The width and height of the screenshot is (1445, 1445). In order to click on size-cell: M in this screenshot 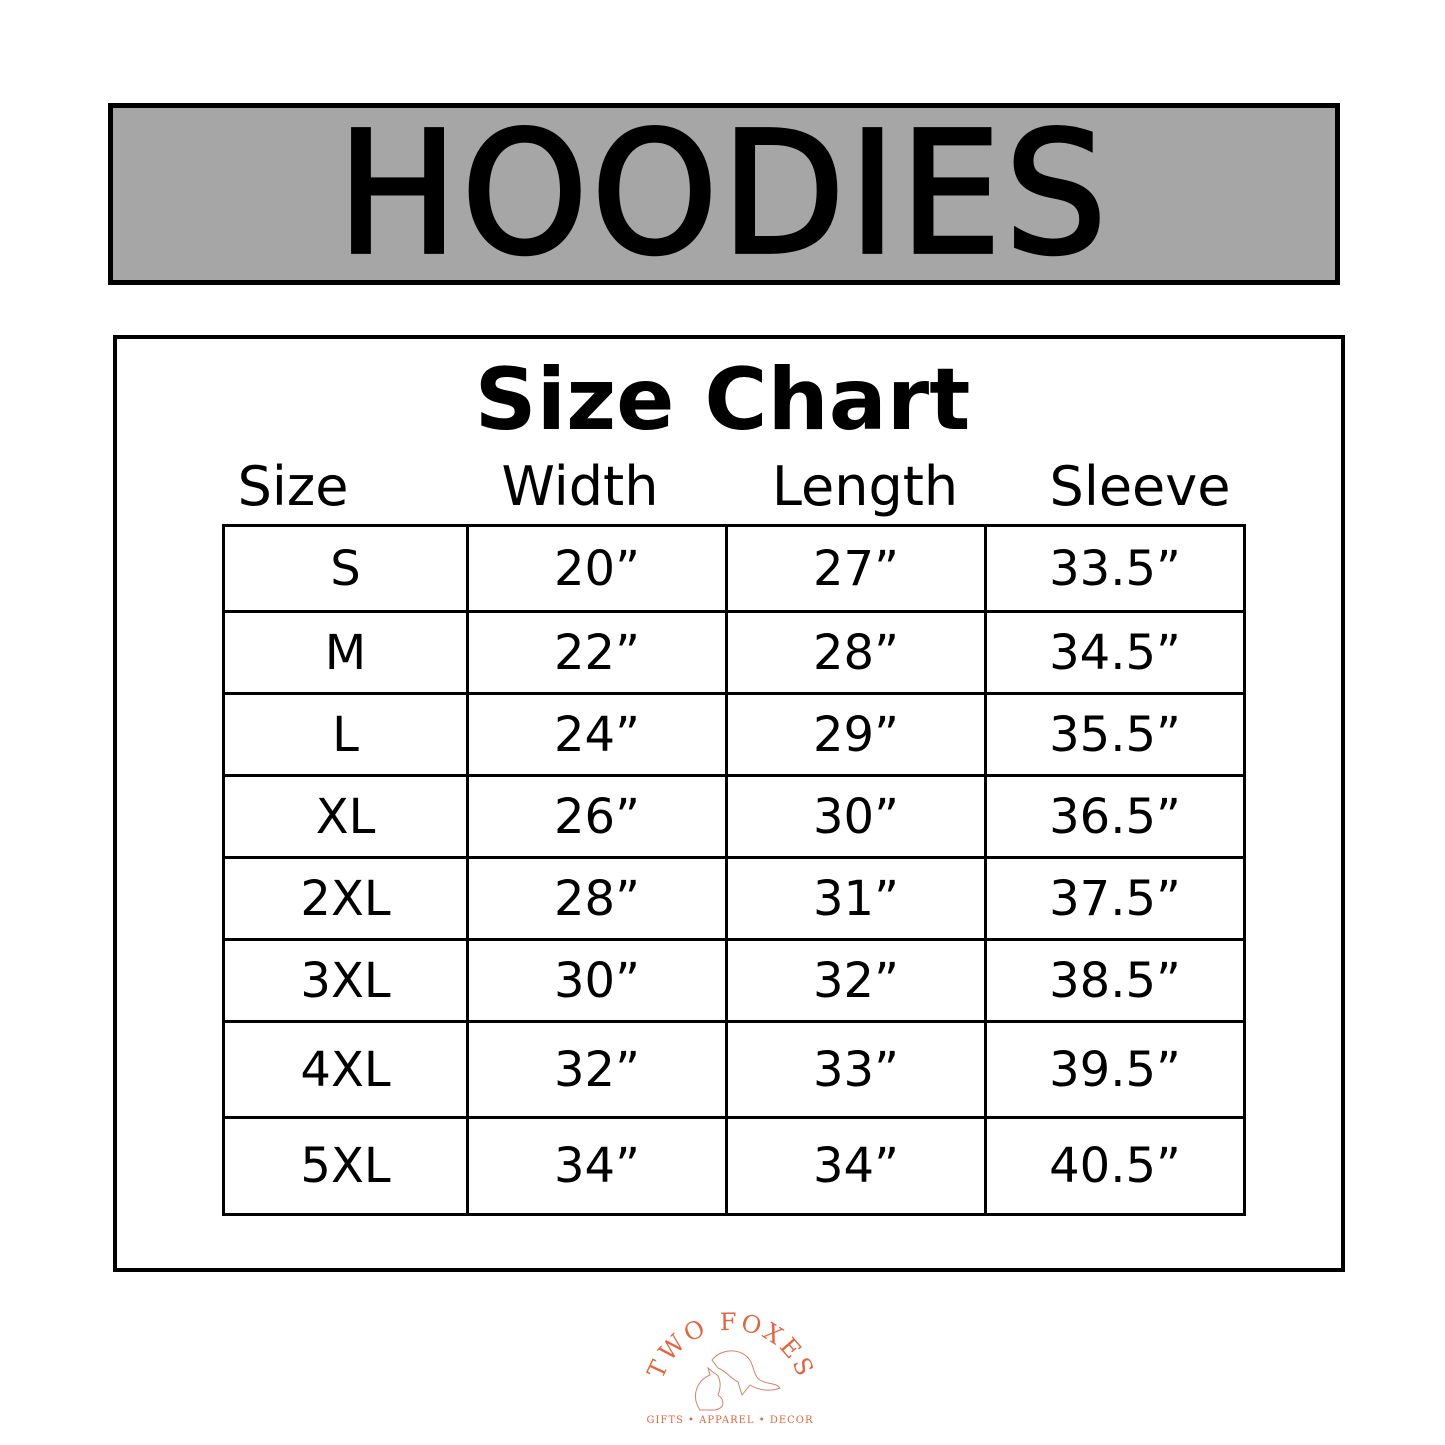, I will do `click(345, 652)`.